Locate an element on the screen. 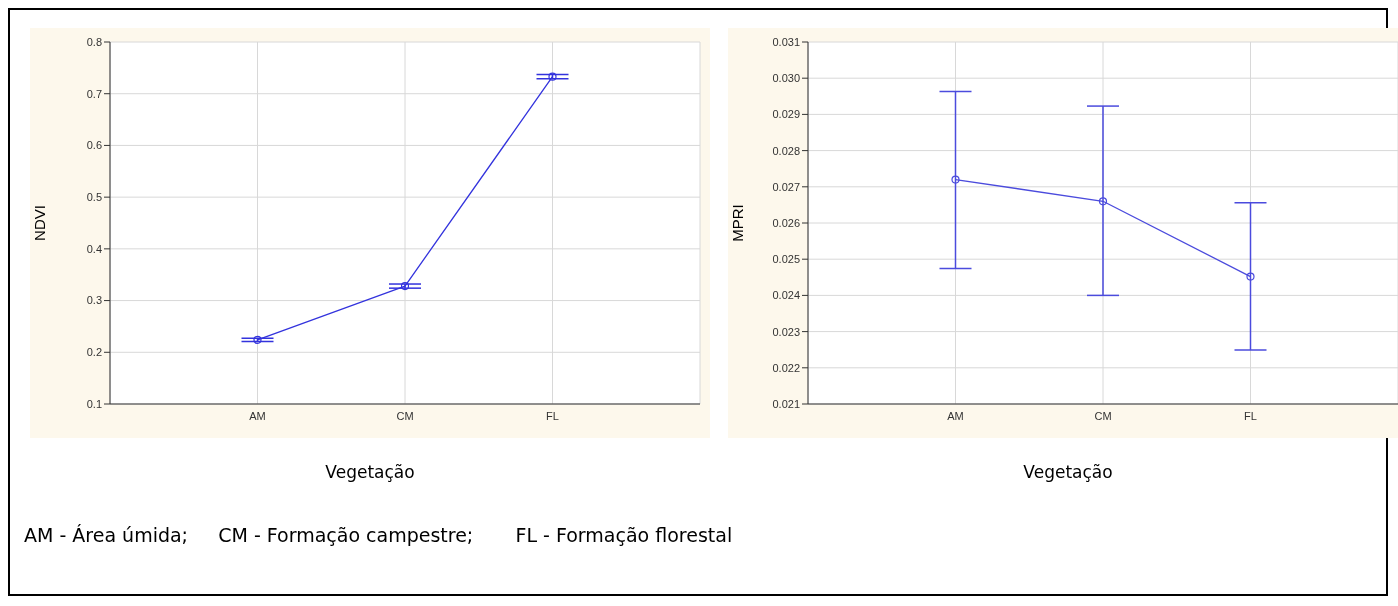 The image size is (1398, 606). y-tick-label: 0.029 is located at coordinates (786, 114).